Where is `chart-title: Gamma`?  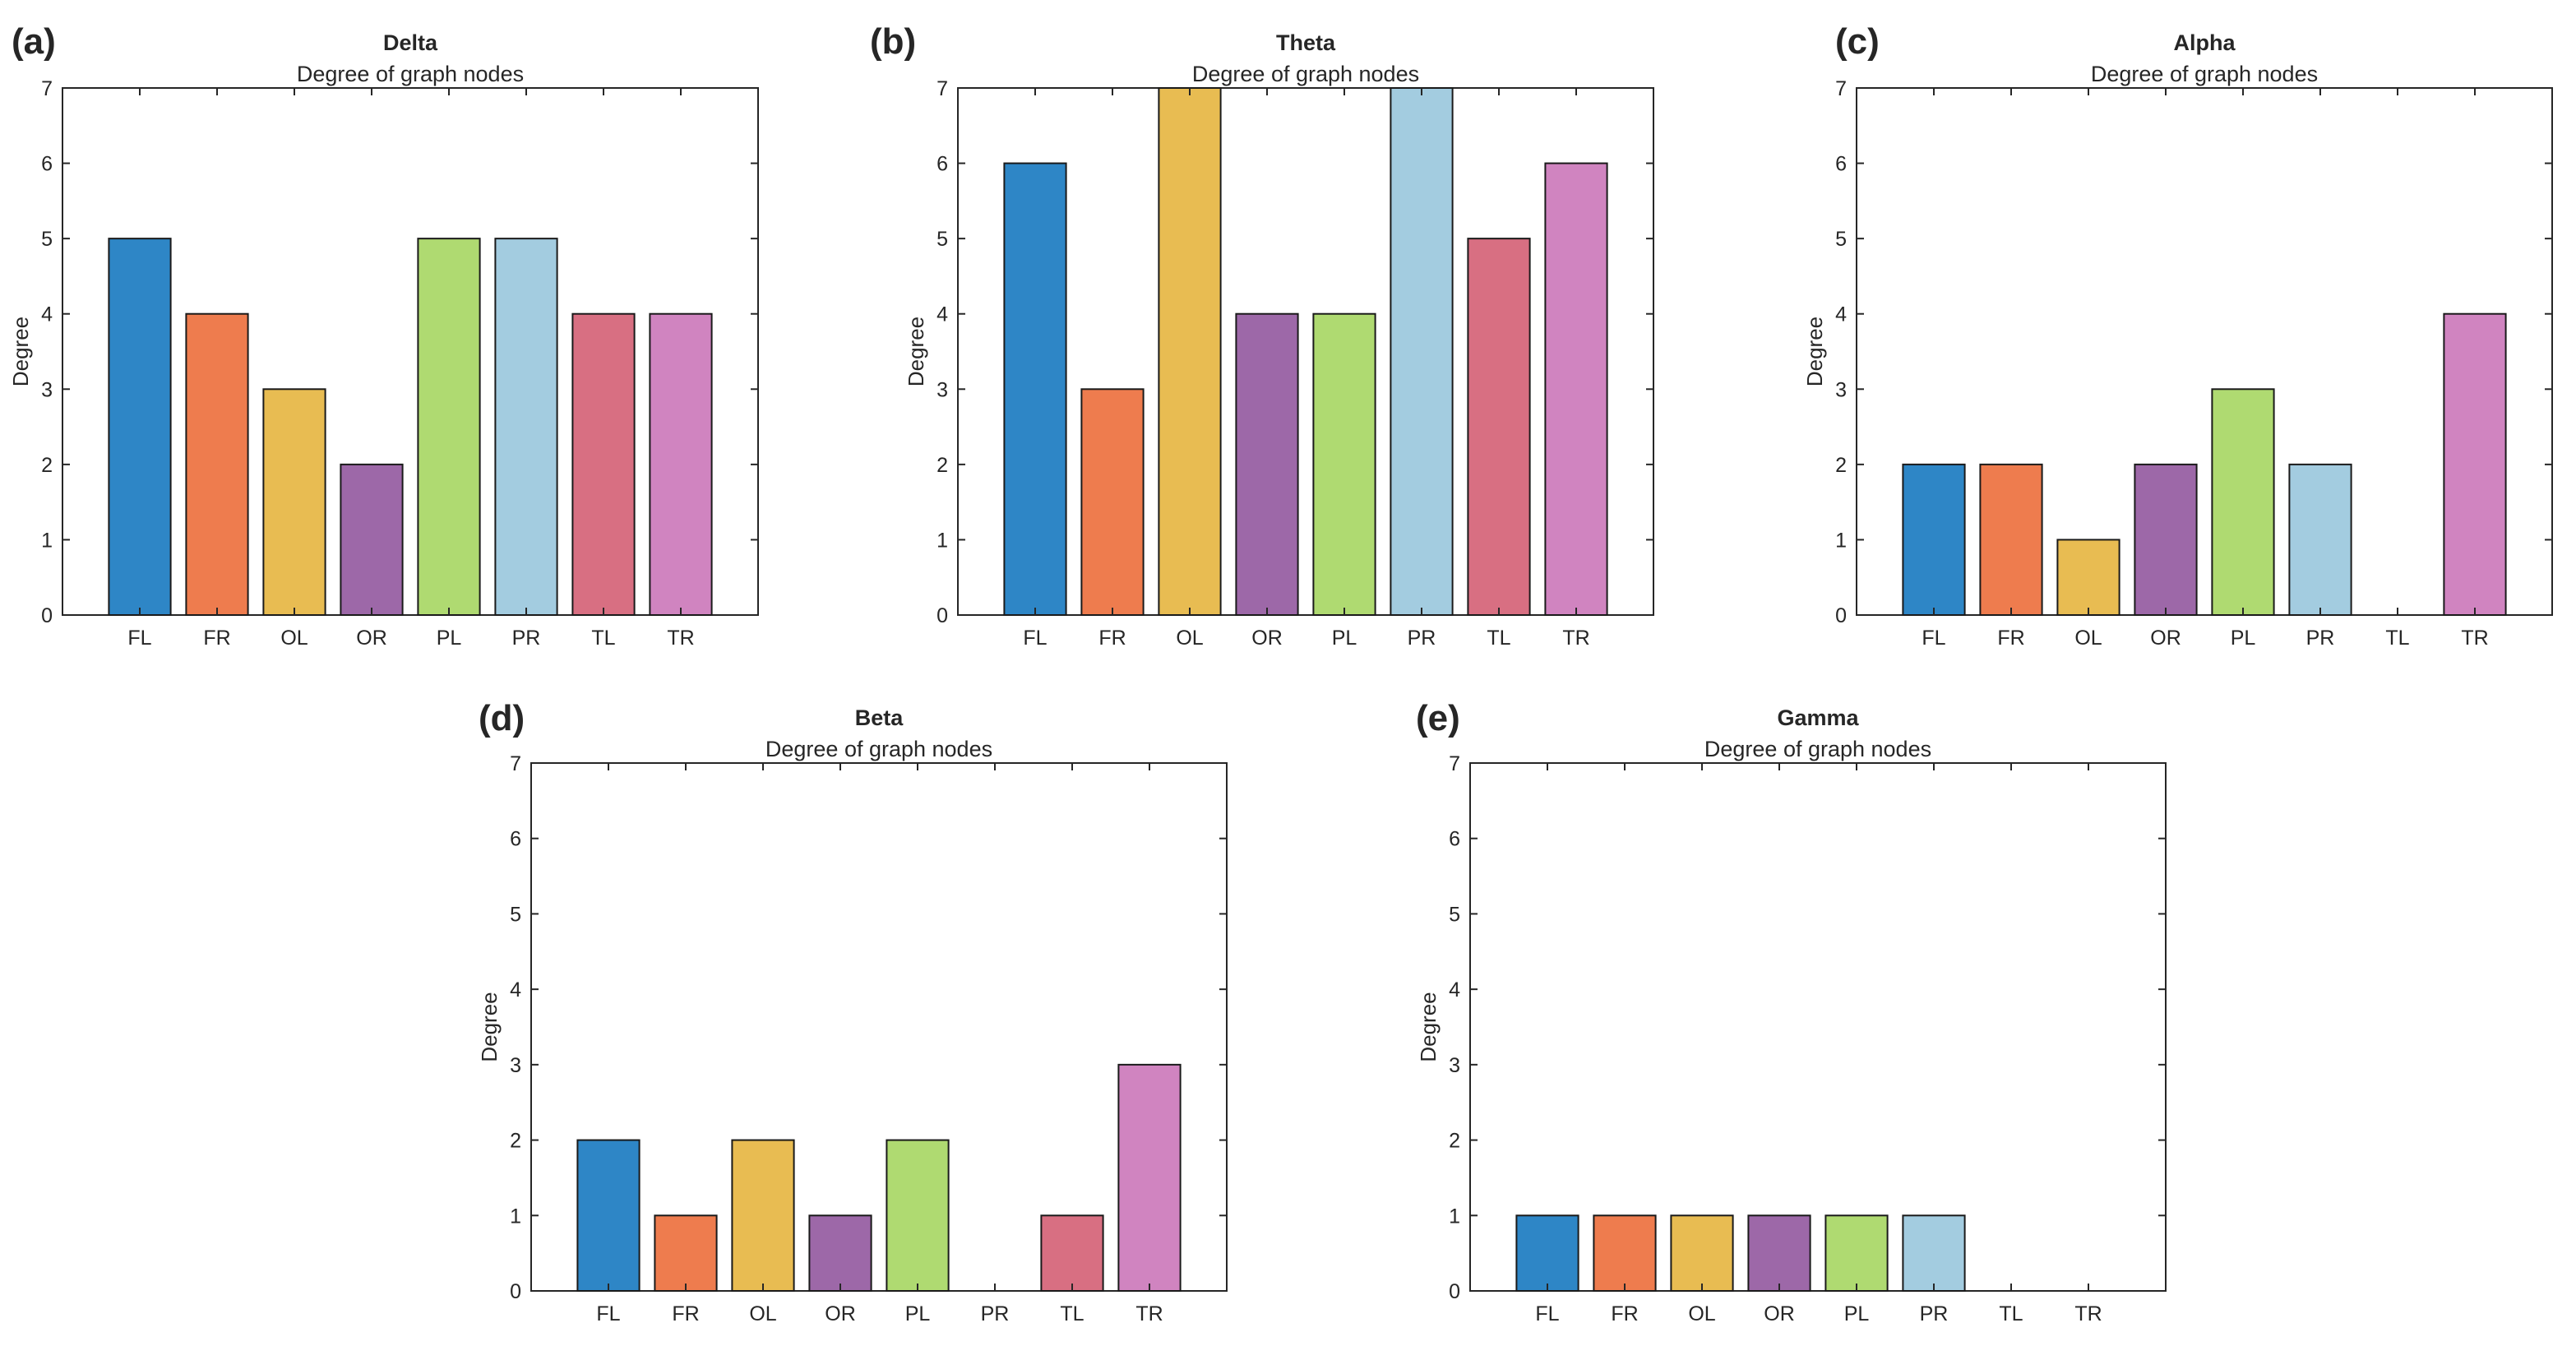 chart-title: Gamma is located at coordinates (1818, 717).